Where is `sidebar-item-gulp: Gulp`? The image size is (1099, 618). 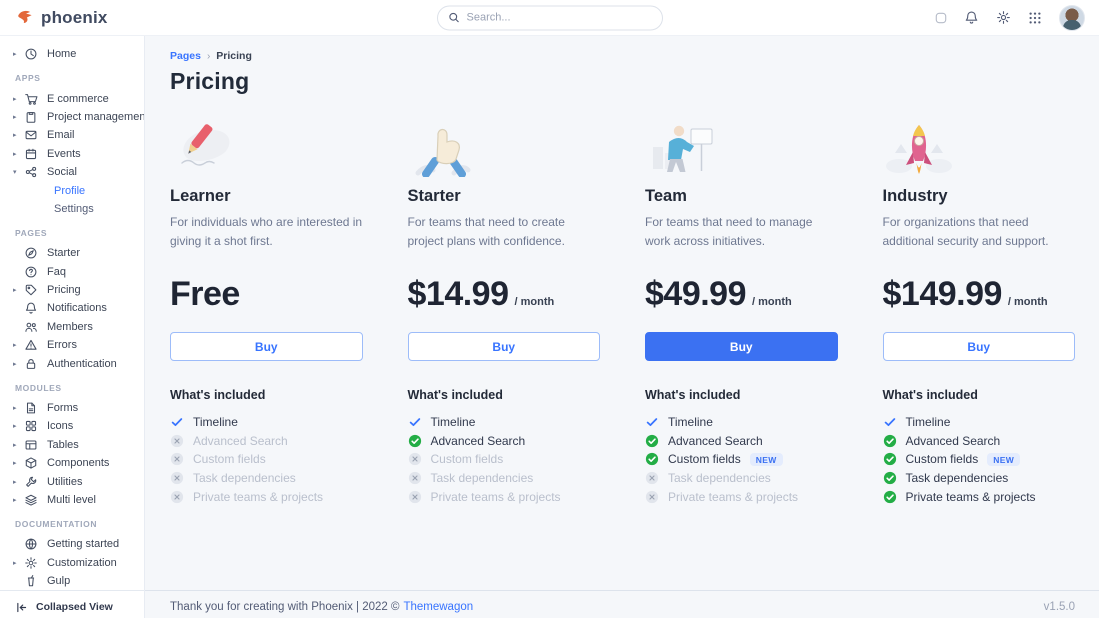
sidebar-item-gulp: Gulp is located at coordinates (75, 581).